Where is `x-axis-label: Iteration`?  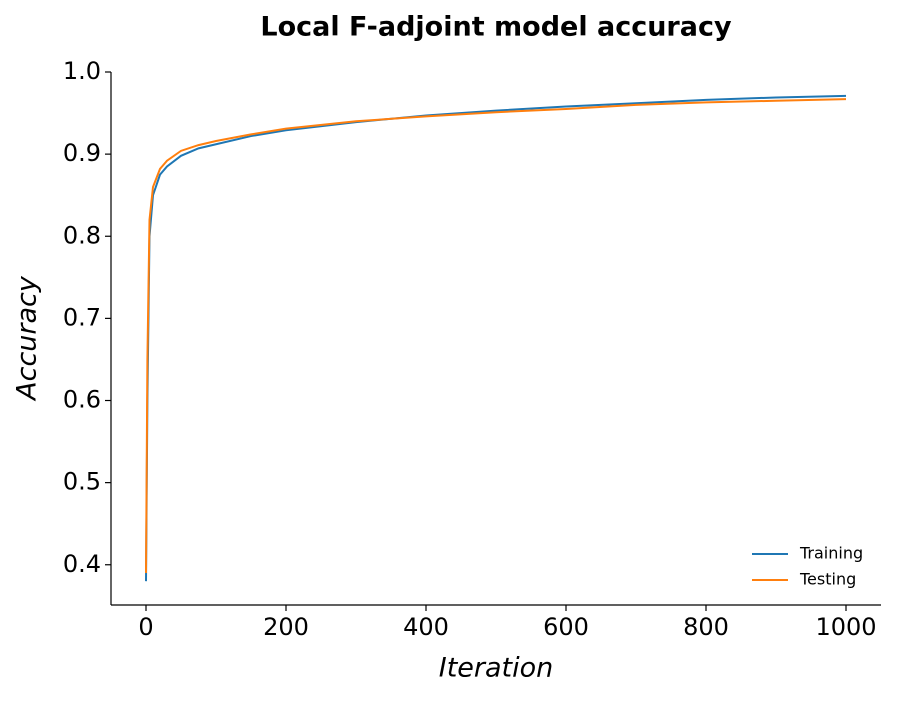 x-axis-label: Iteration is located at coordinates (496, 668).